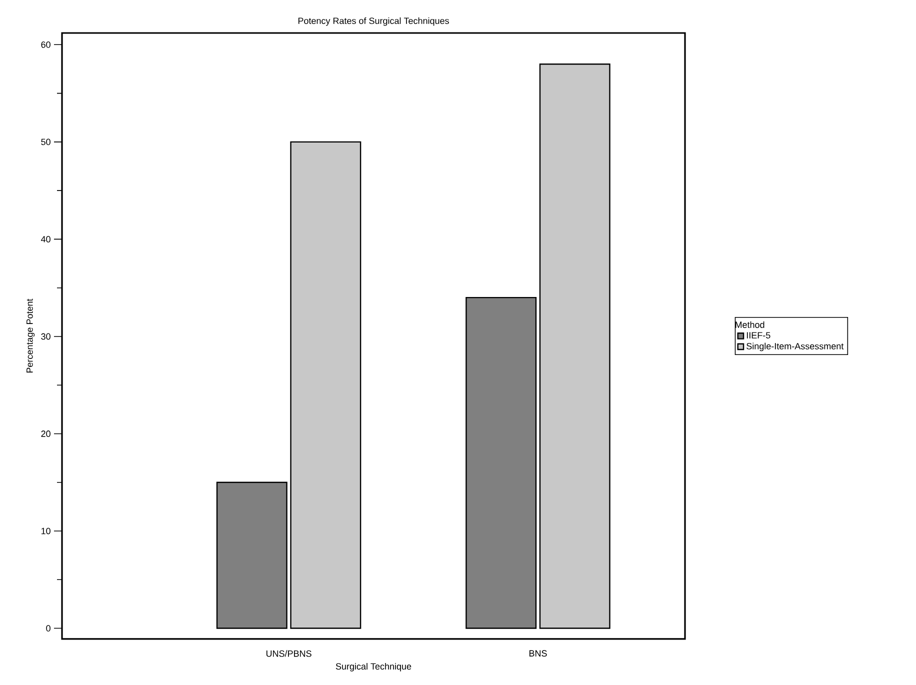 This screenshot has width=916, height=685. I want to click on x-tick-label: BNS, so click(538, 653).